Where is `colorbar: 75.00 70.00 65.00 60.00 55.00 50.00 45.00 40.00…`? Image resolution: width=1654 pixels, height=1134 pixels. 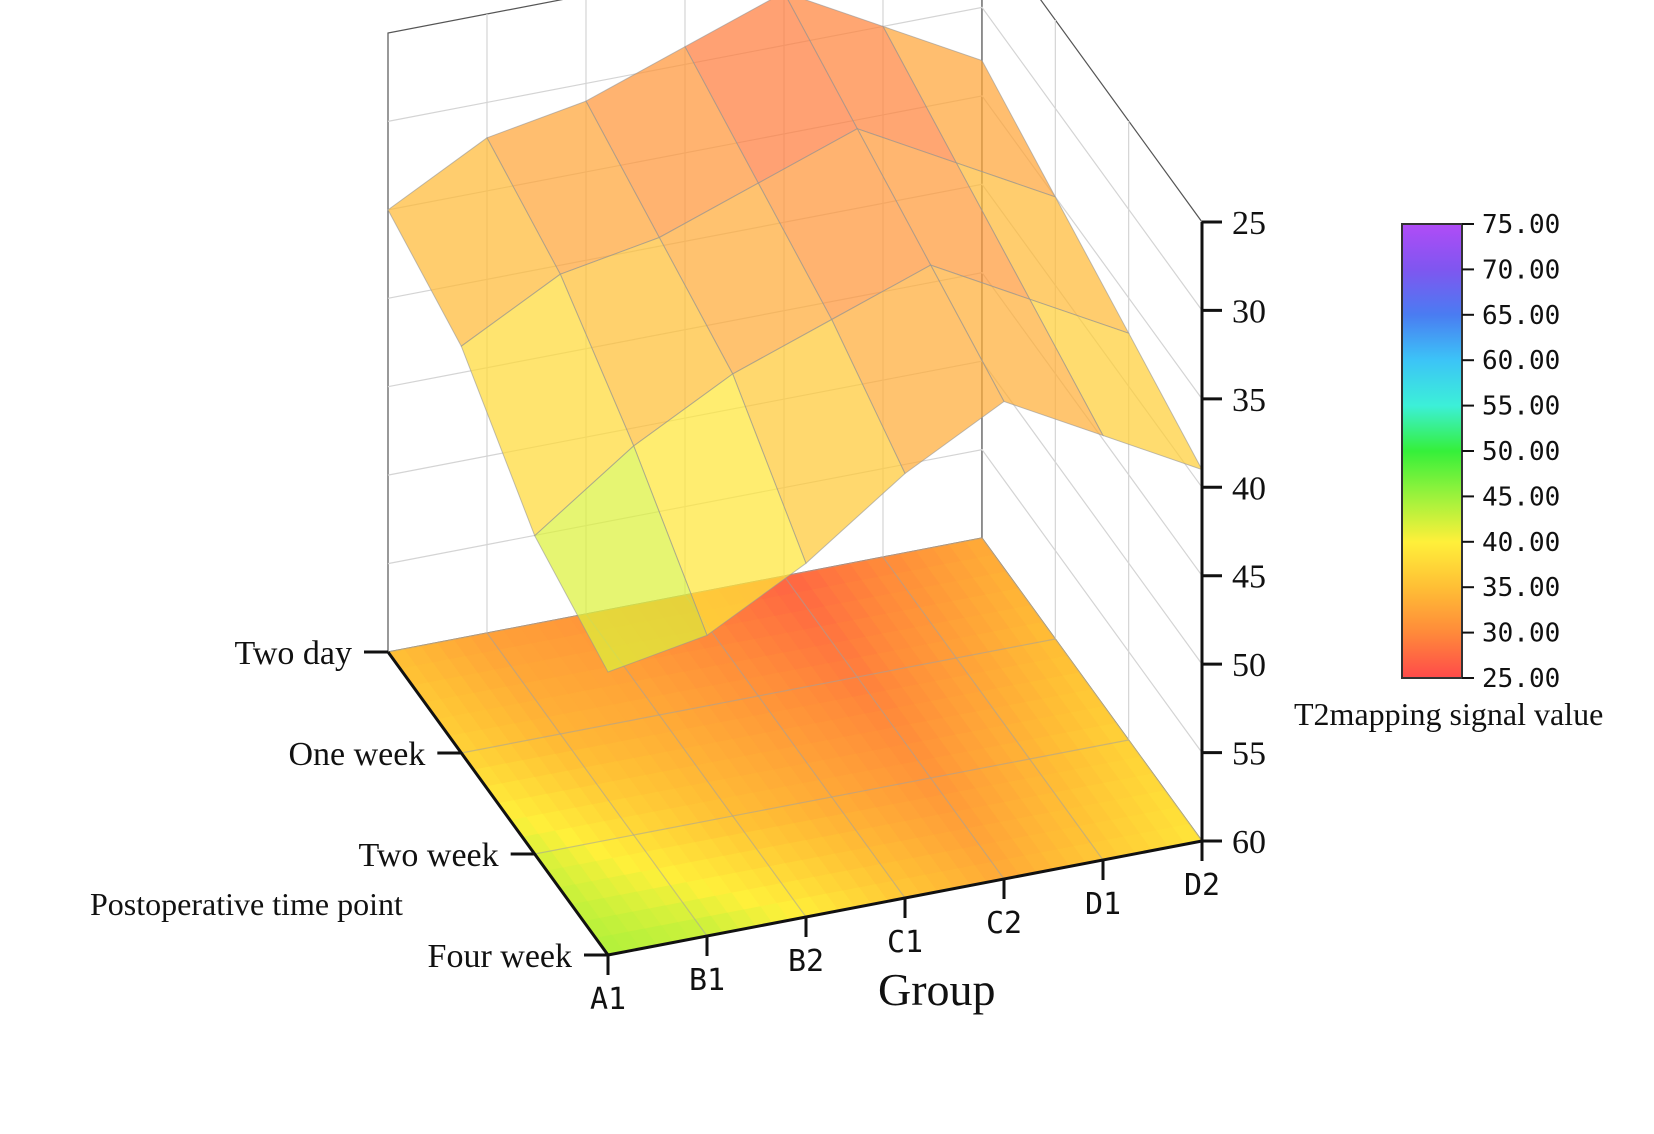
colorbar: 75.00 70.00 65.00 60.00 55.00 50.00 45.00 40.00… is located at coordinates (1448, 471).